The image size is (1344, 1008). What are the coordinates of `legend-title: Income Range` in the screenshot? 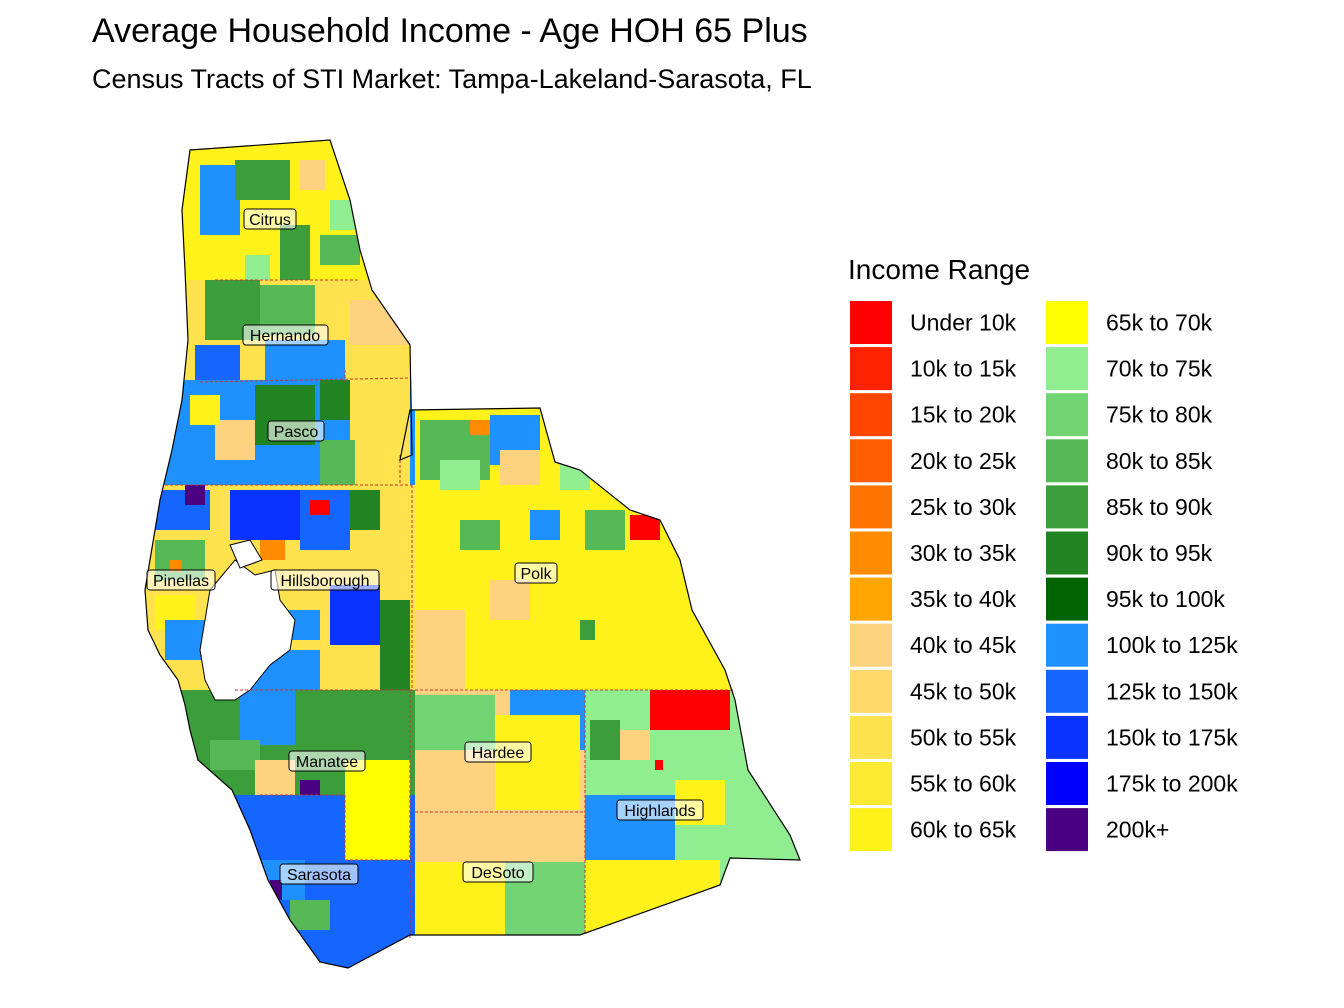 It's located at (939, 269).